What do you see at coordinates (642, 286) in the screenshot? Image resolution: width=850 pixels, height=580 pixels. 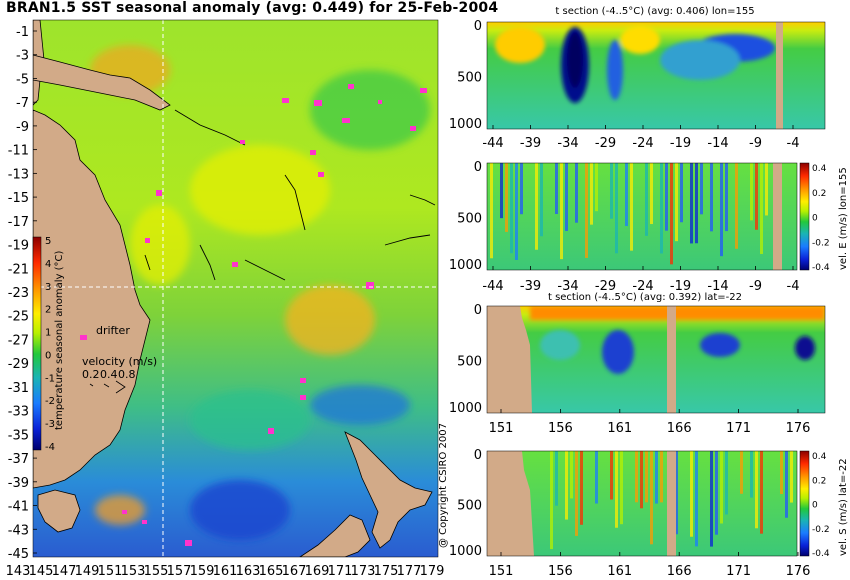 I see `section-x-tick-label: -24` at bounding box center [642, 286].